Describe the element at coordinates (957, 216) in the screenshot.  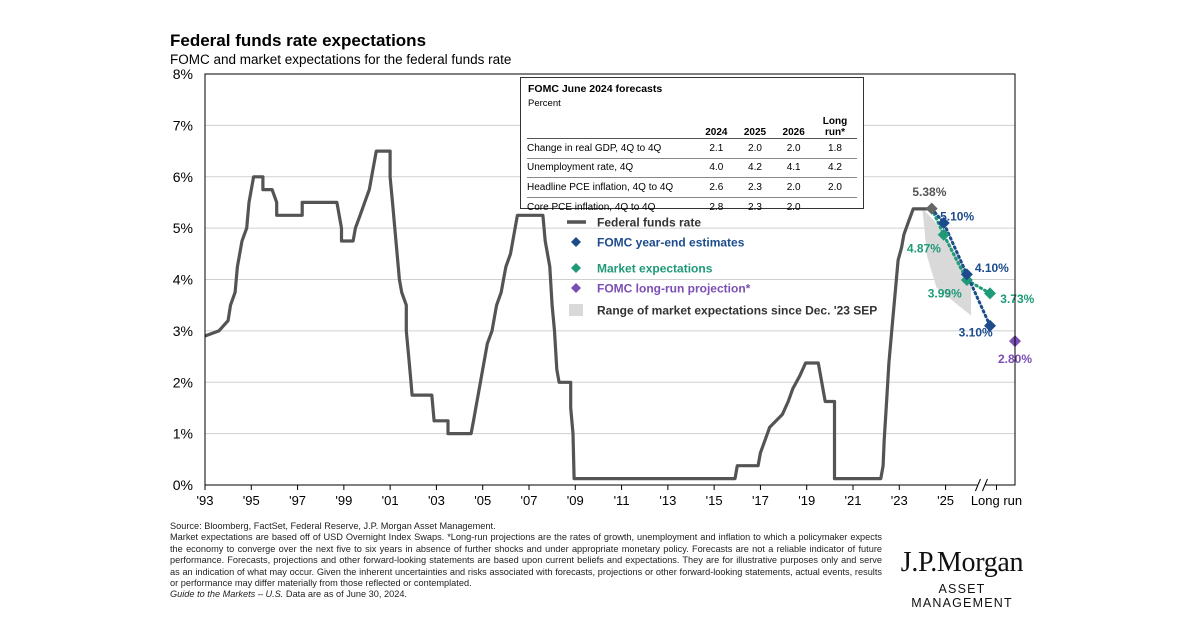
I see `data-label: 5.10%` at that location.